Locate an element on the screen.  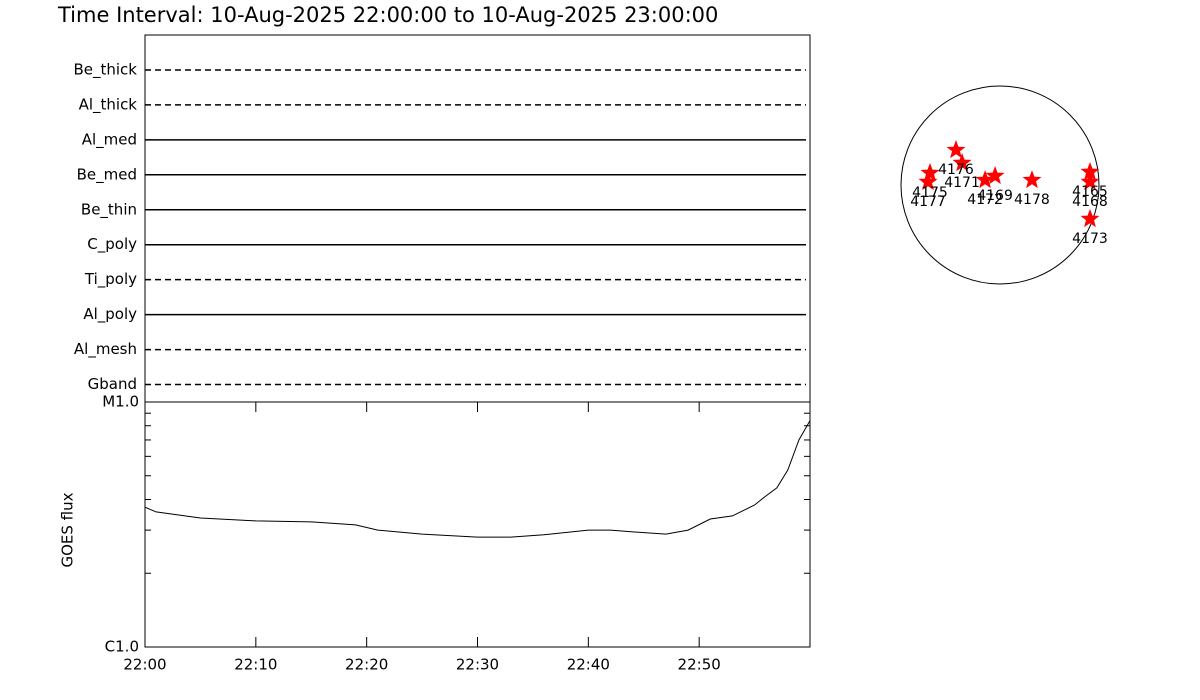
region-label: 4165 is located at coordinates (1090, 192).